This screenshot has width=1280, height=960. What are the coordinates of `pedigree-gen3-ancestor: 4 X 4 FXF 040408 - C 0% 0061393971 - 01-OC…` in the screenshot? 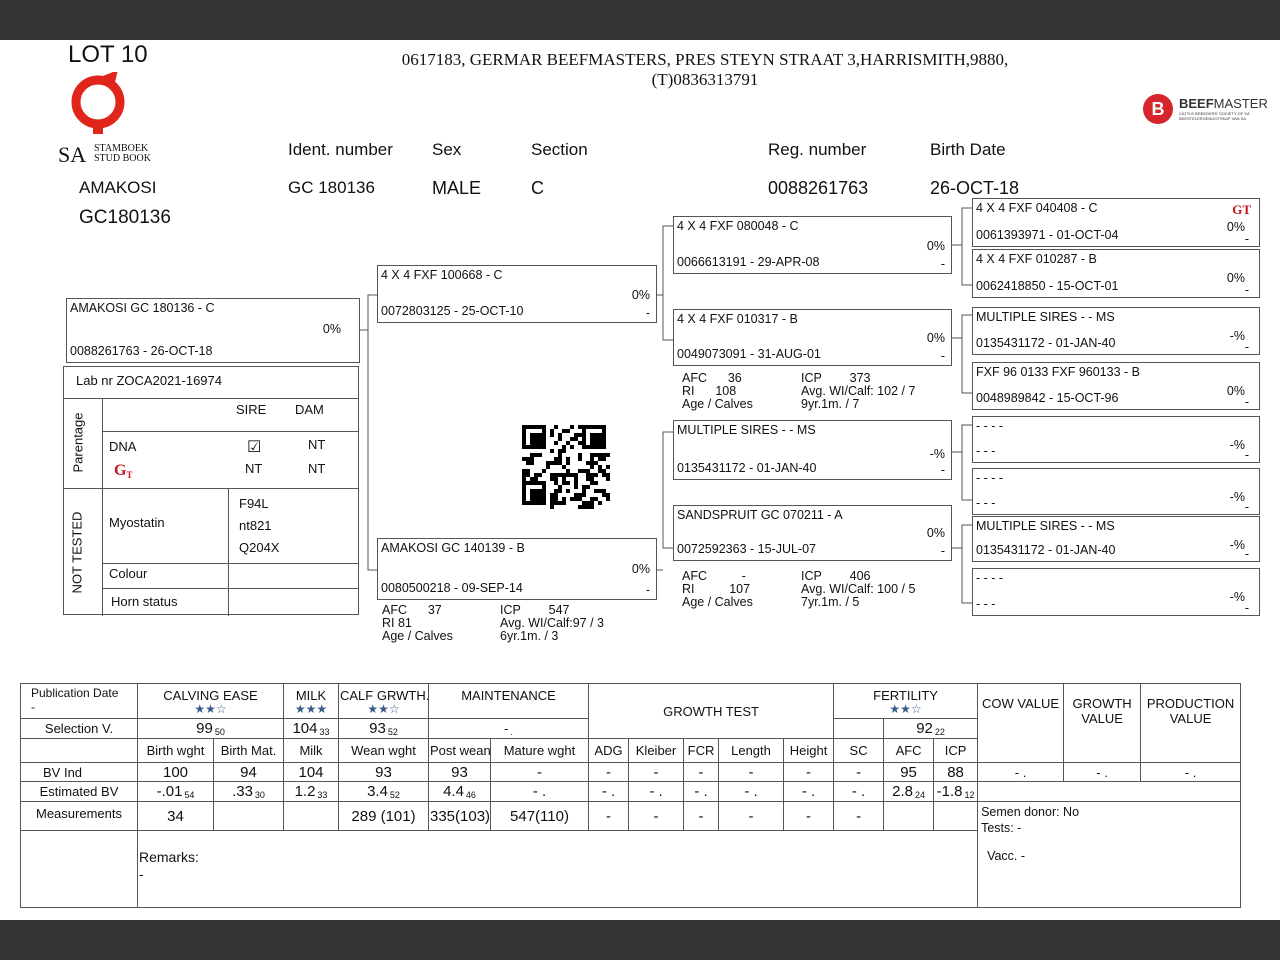 It's located at (1116, 222).